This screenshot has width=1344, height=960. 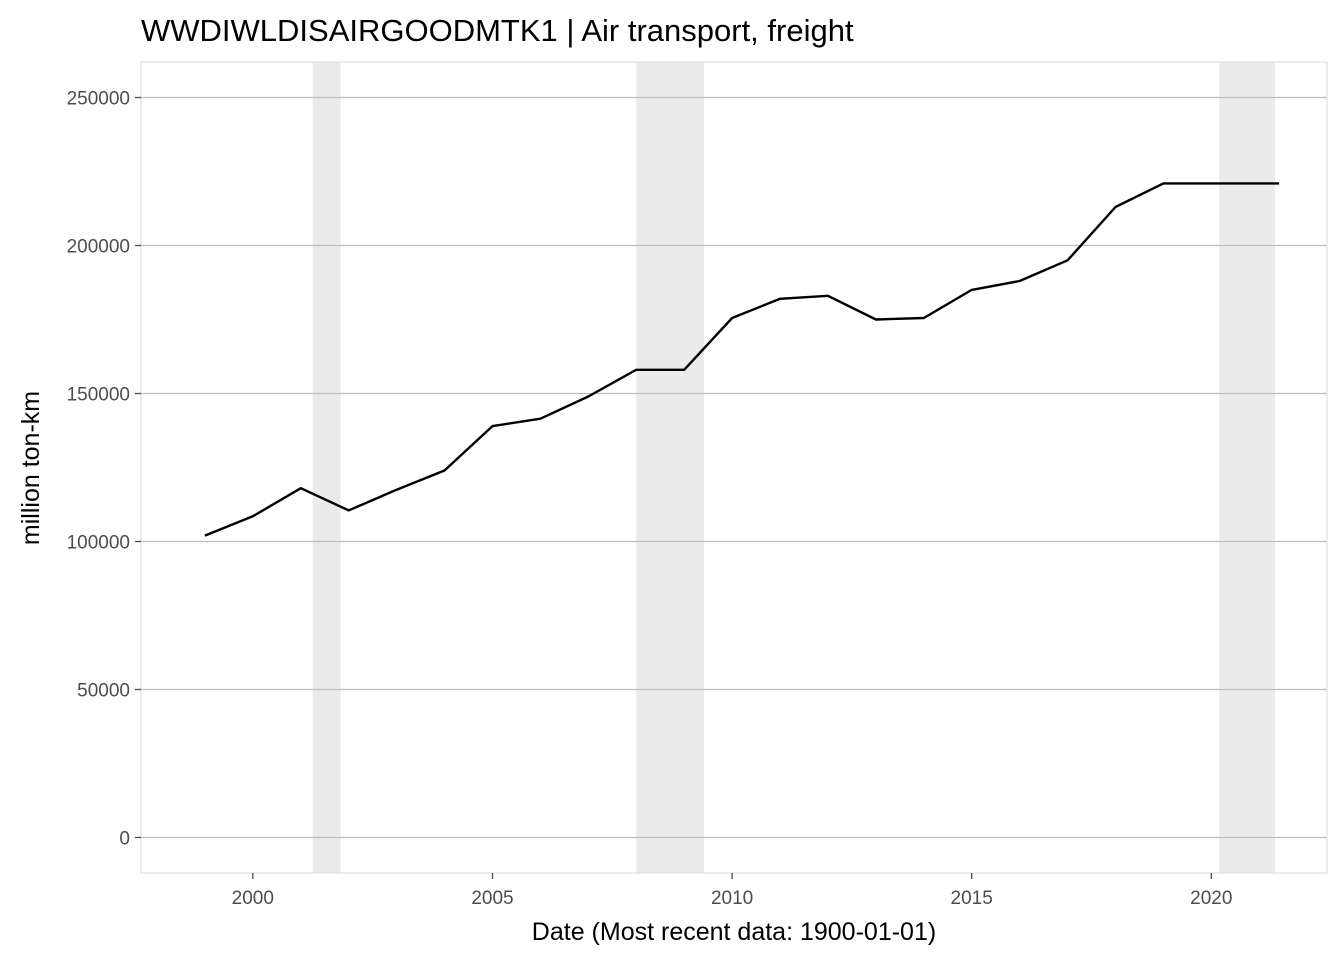 What do you see at coordinates (492, 898) in the screenshot?
I see `x-tick-label-1: 2005` at bounding box center [492, 898].